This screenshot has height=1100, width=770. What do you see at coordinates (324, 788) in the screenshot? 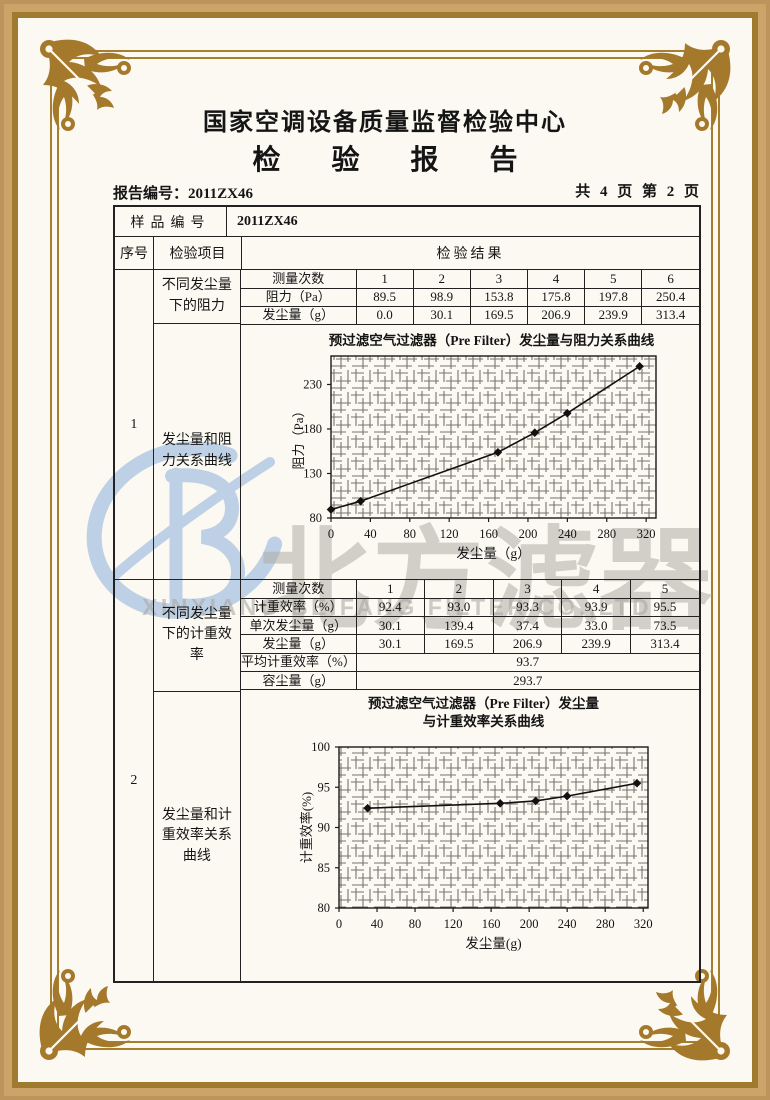
I see `svg-text: 95` at bounding box center [324, 788].